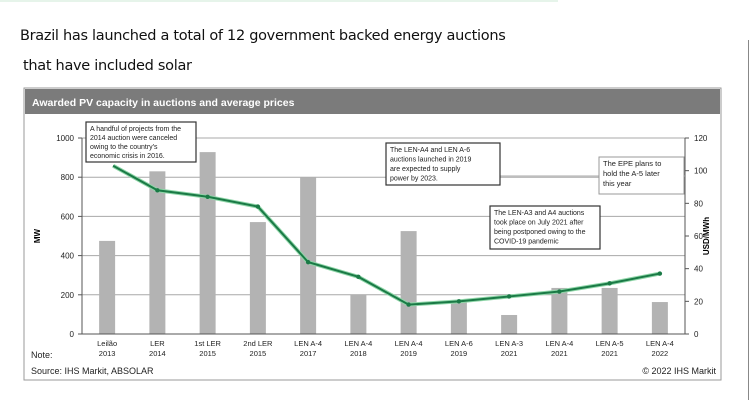 The width and height of the screenshot is (750, 412). I want to click on chart-title-bar, so click(372, 101).